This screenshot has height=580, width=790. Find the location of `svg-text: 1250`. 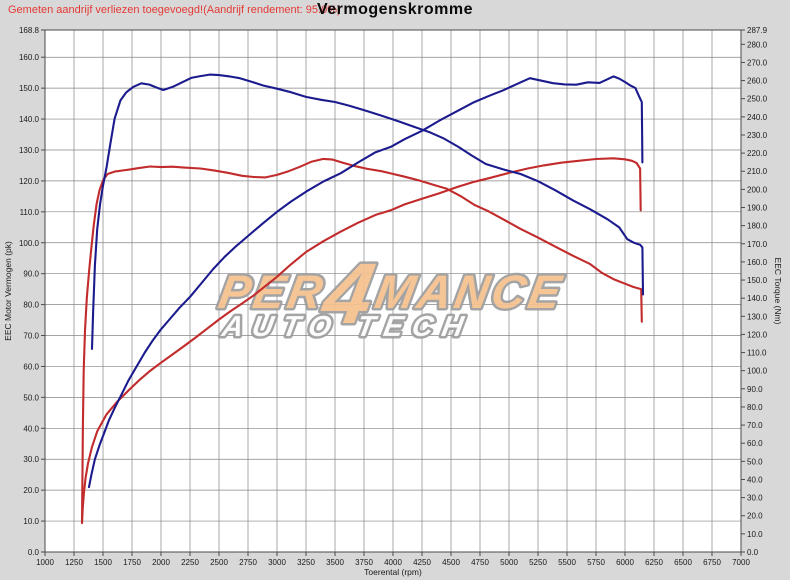

svg-text: 1250 is located at coordinates (74, 562).